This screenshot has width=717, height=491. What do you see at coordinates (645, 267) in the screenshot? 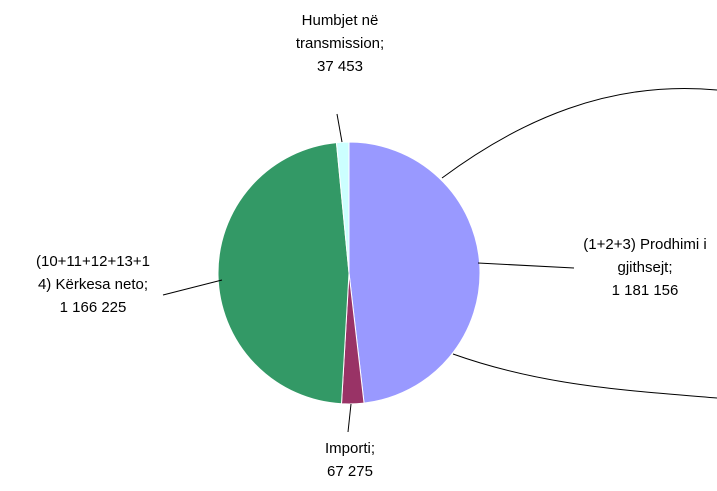
I see `slice-label-production: (1+2+3) Prodhimi i gjithsejt; 1 181 156` at bounding box center [645, 267].